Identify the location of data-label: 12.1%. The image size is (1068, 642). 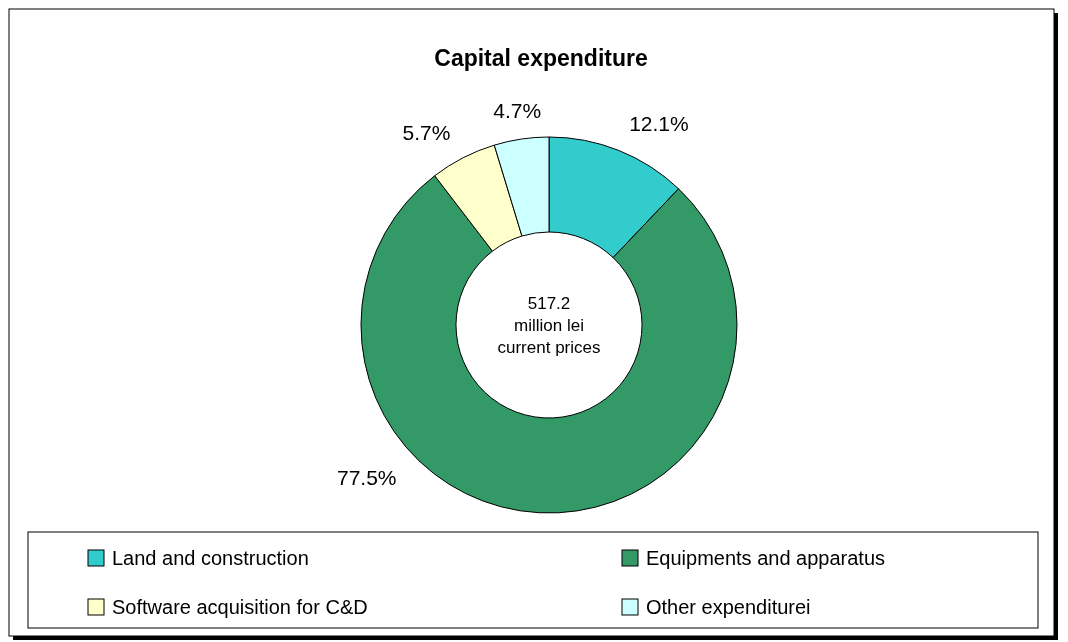
(659, 124).